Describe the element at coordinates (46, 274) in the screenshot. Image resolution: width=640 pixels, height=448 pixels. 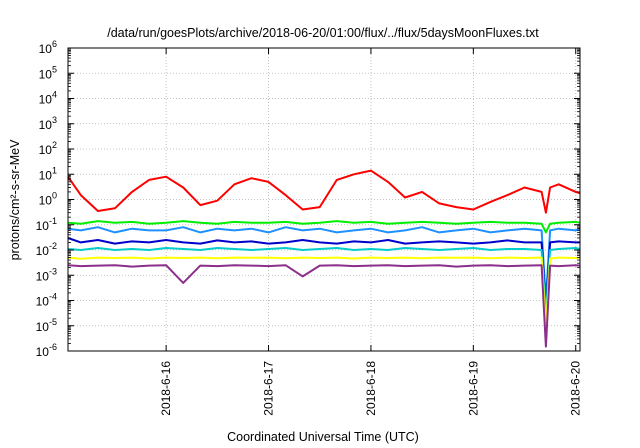
I see `y-tick-label: 10⁻³` at that location.